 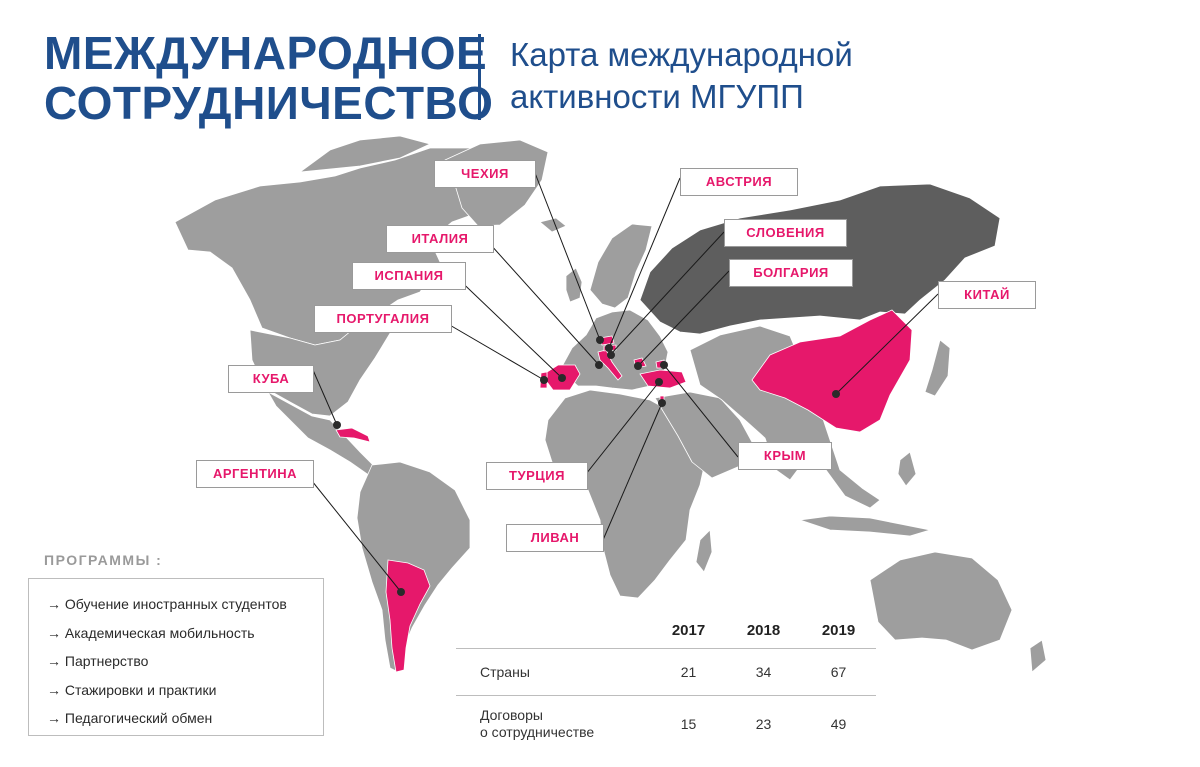 I want to click on stats-row-label: Страны, so click(x=553, y=672).